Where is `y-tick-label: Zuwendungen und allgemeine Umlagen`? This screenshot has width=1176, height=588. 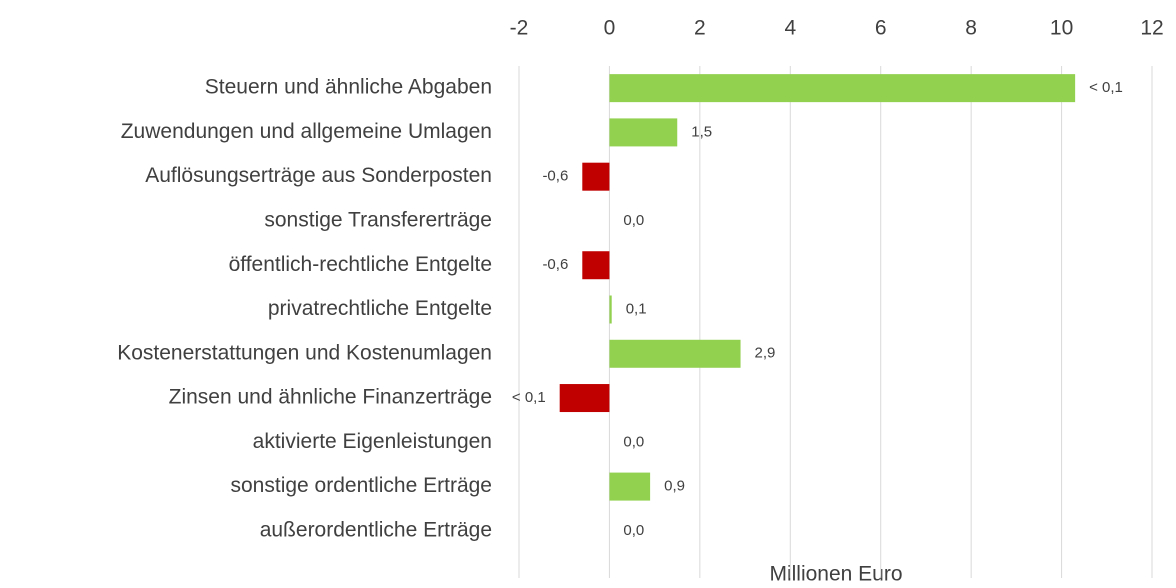
y-tick-label: Zuwendungen und allgemeine Umlagen is located at coordinates (306, 131).